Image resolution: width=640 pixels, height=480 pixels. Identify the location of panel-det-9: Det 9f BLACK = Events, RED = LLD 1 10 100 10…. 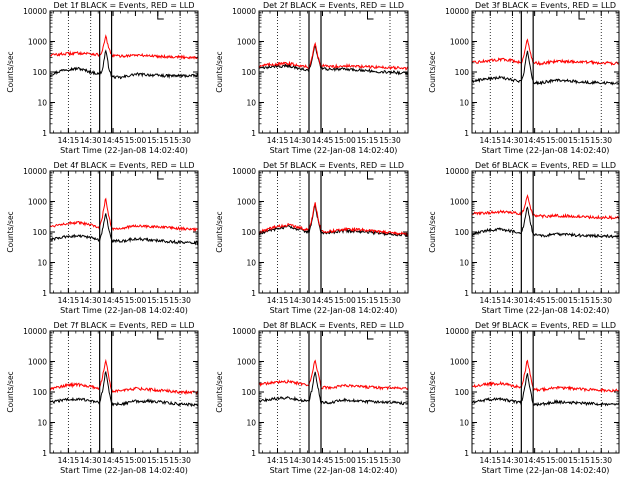
(524, 398).